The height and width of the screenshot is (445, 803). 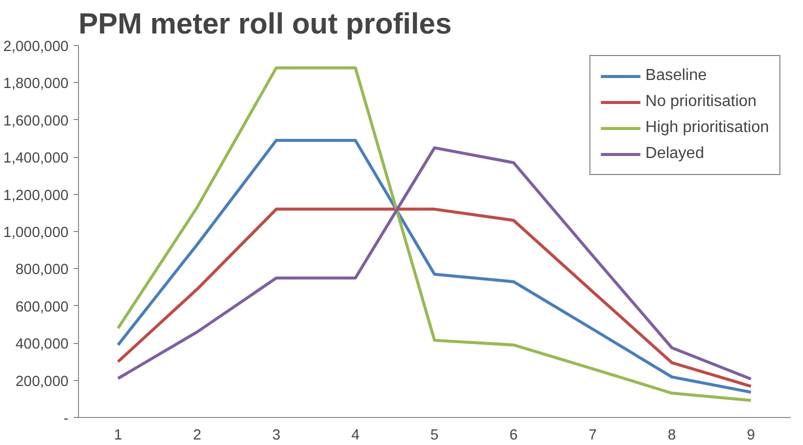 I want to click on y-tick-label: 1,600,000, so click(x=35, y=121).